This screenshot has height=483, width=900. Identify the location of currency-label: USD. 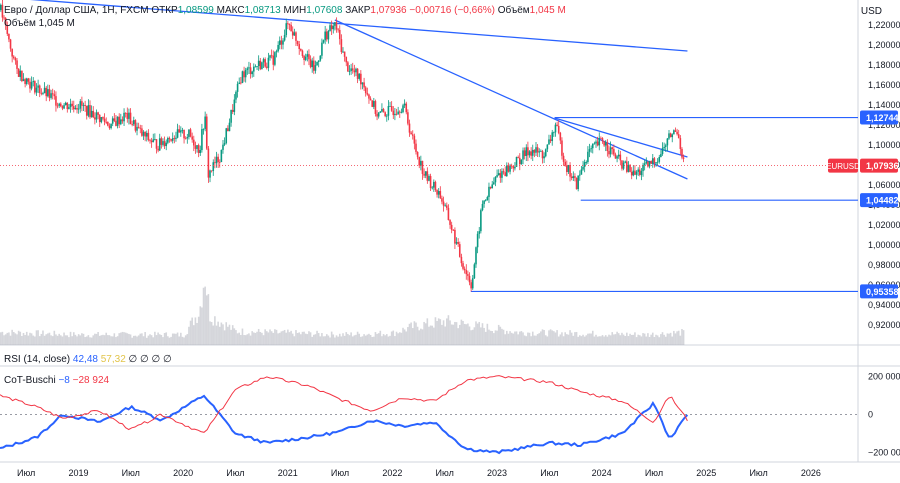
(871, 11).